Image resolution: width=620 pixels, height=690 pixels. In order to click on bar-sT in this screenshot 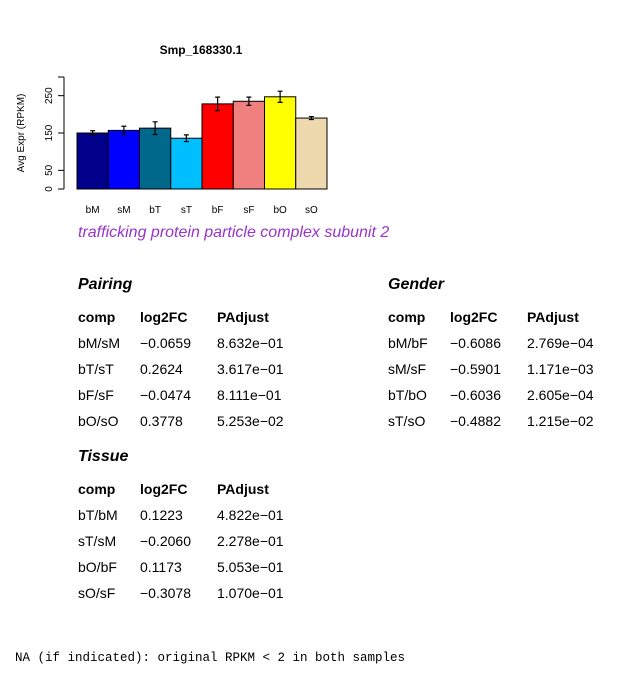, I will do `click(186, 163)`.